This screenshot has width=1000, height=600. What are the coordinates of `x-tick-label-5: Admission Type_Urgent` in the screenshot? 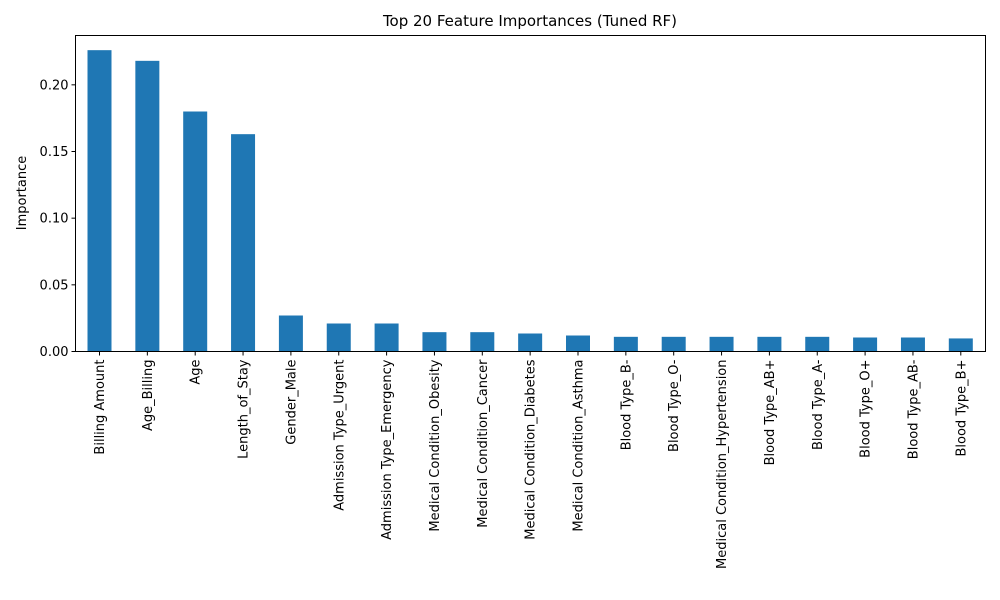 It's located at (339, 435).